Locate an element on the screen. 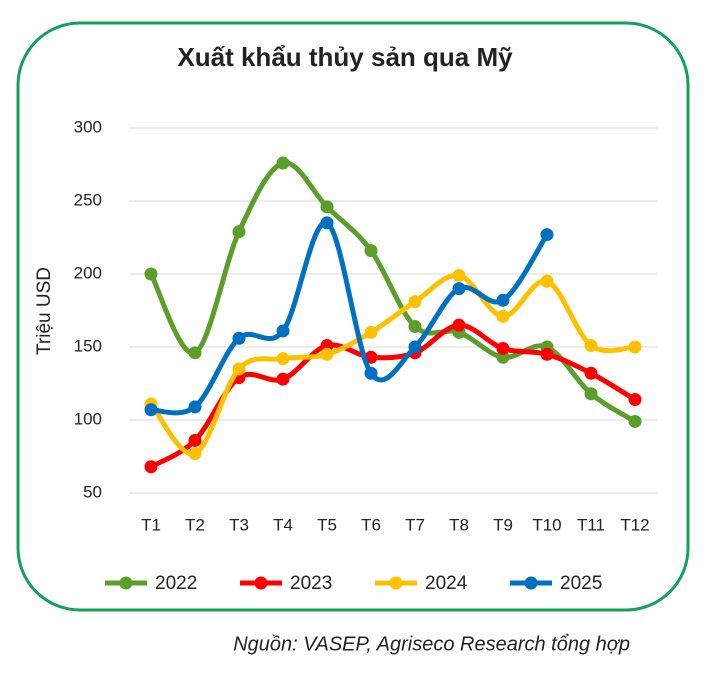 The height and width of the screenshot is (693, 710). y-axis-label: Triệu USD is located at coordinates (44, 311).